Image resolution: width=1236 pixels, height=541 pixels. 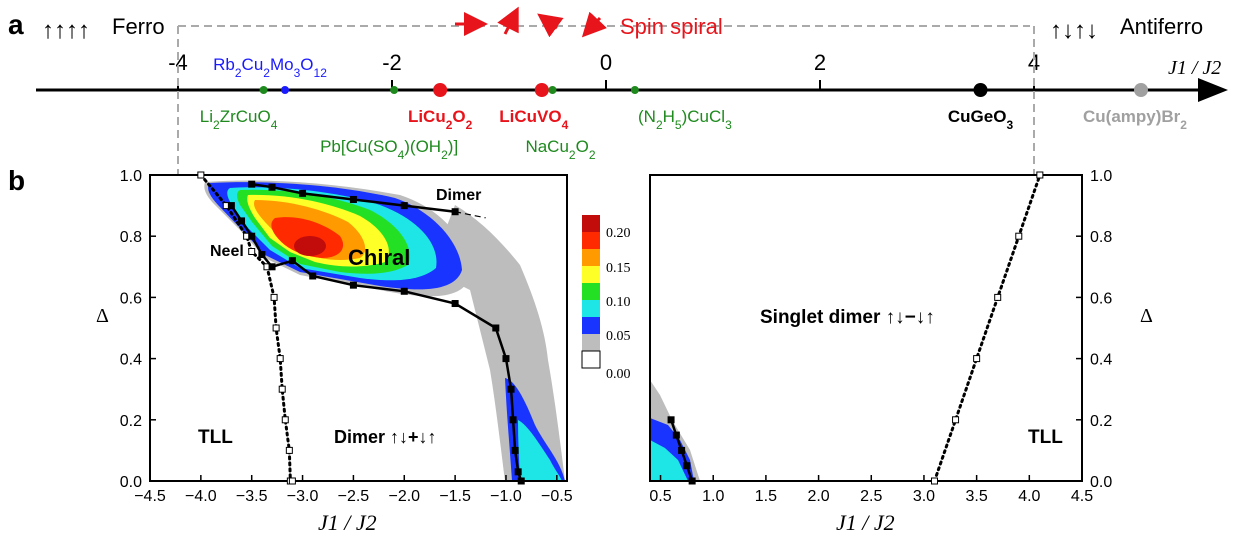 What do you see at coordinates (201, 496) in the screenshot?
I see `x-tick-label: −4.0` at bounding box center [201, 496].